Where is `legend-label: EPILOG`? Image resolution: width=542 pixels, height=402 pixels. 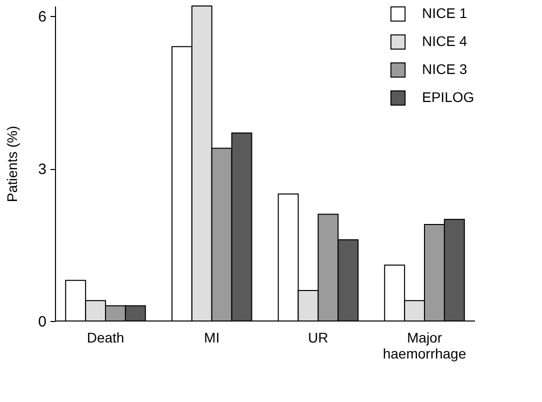 legend-label: EPILOG is located at coordinates (448, 97).